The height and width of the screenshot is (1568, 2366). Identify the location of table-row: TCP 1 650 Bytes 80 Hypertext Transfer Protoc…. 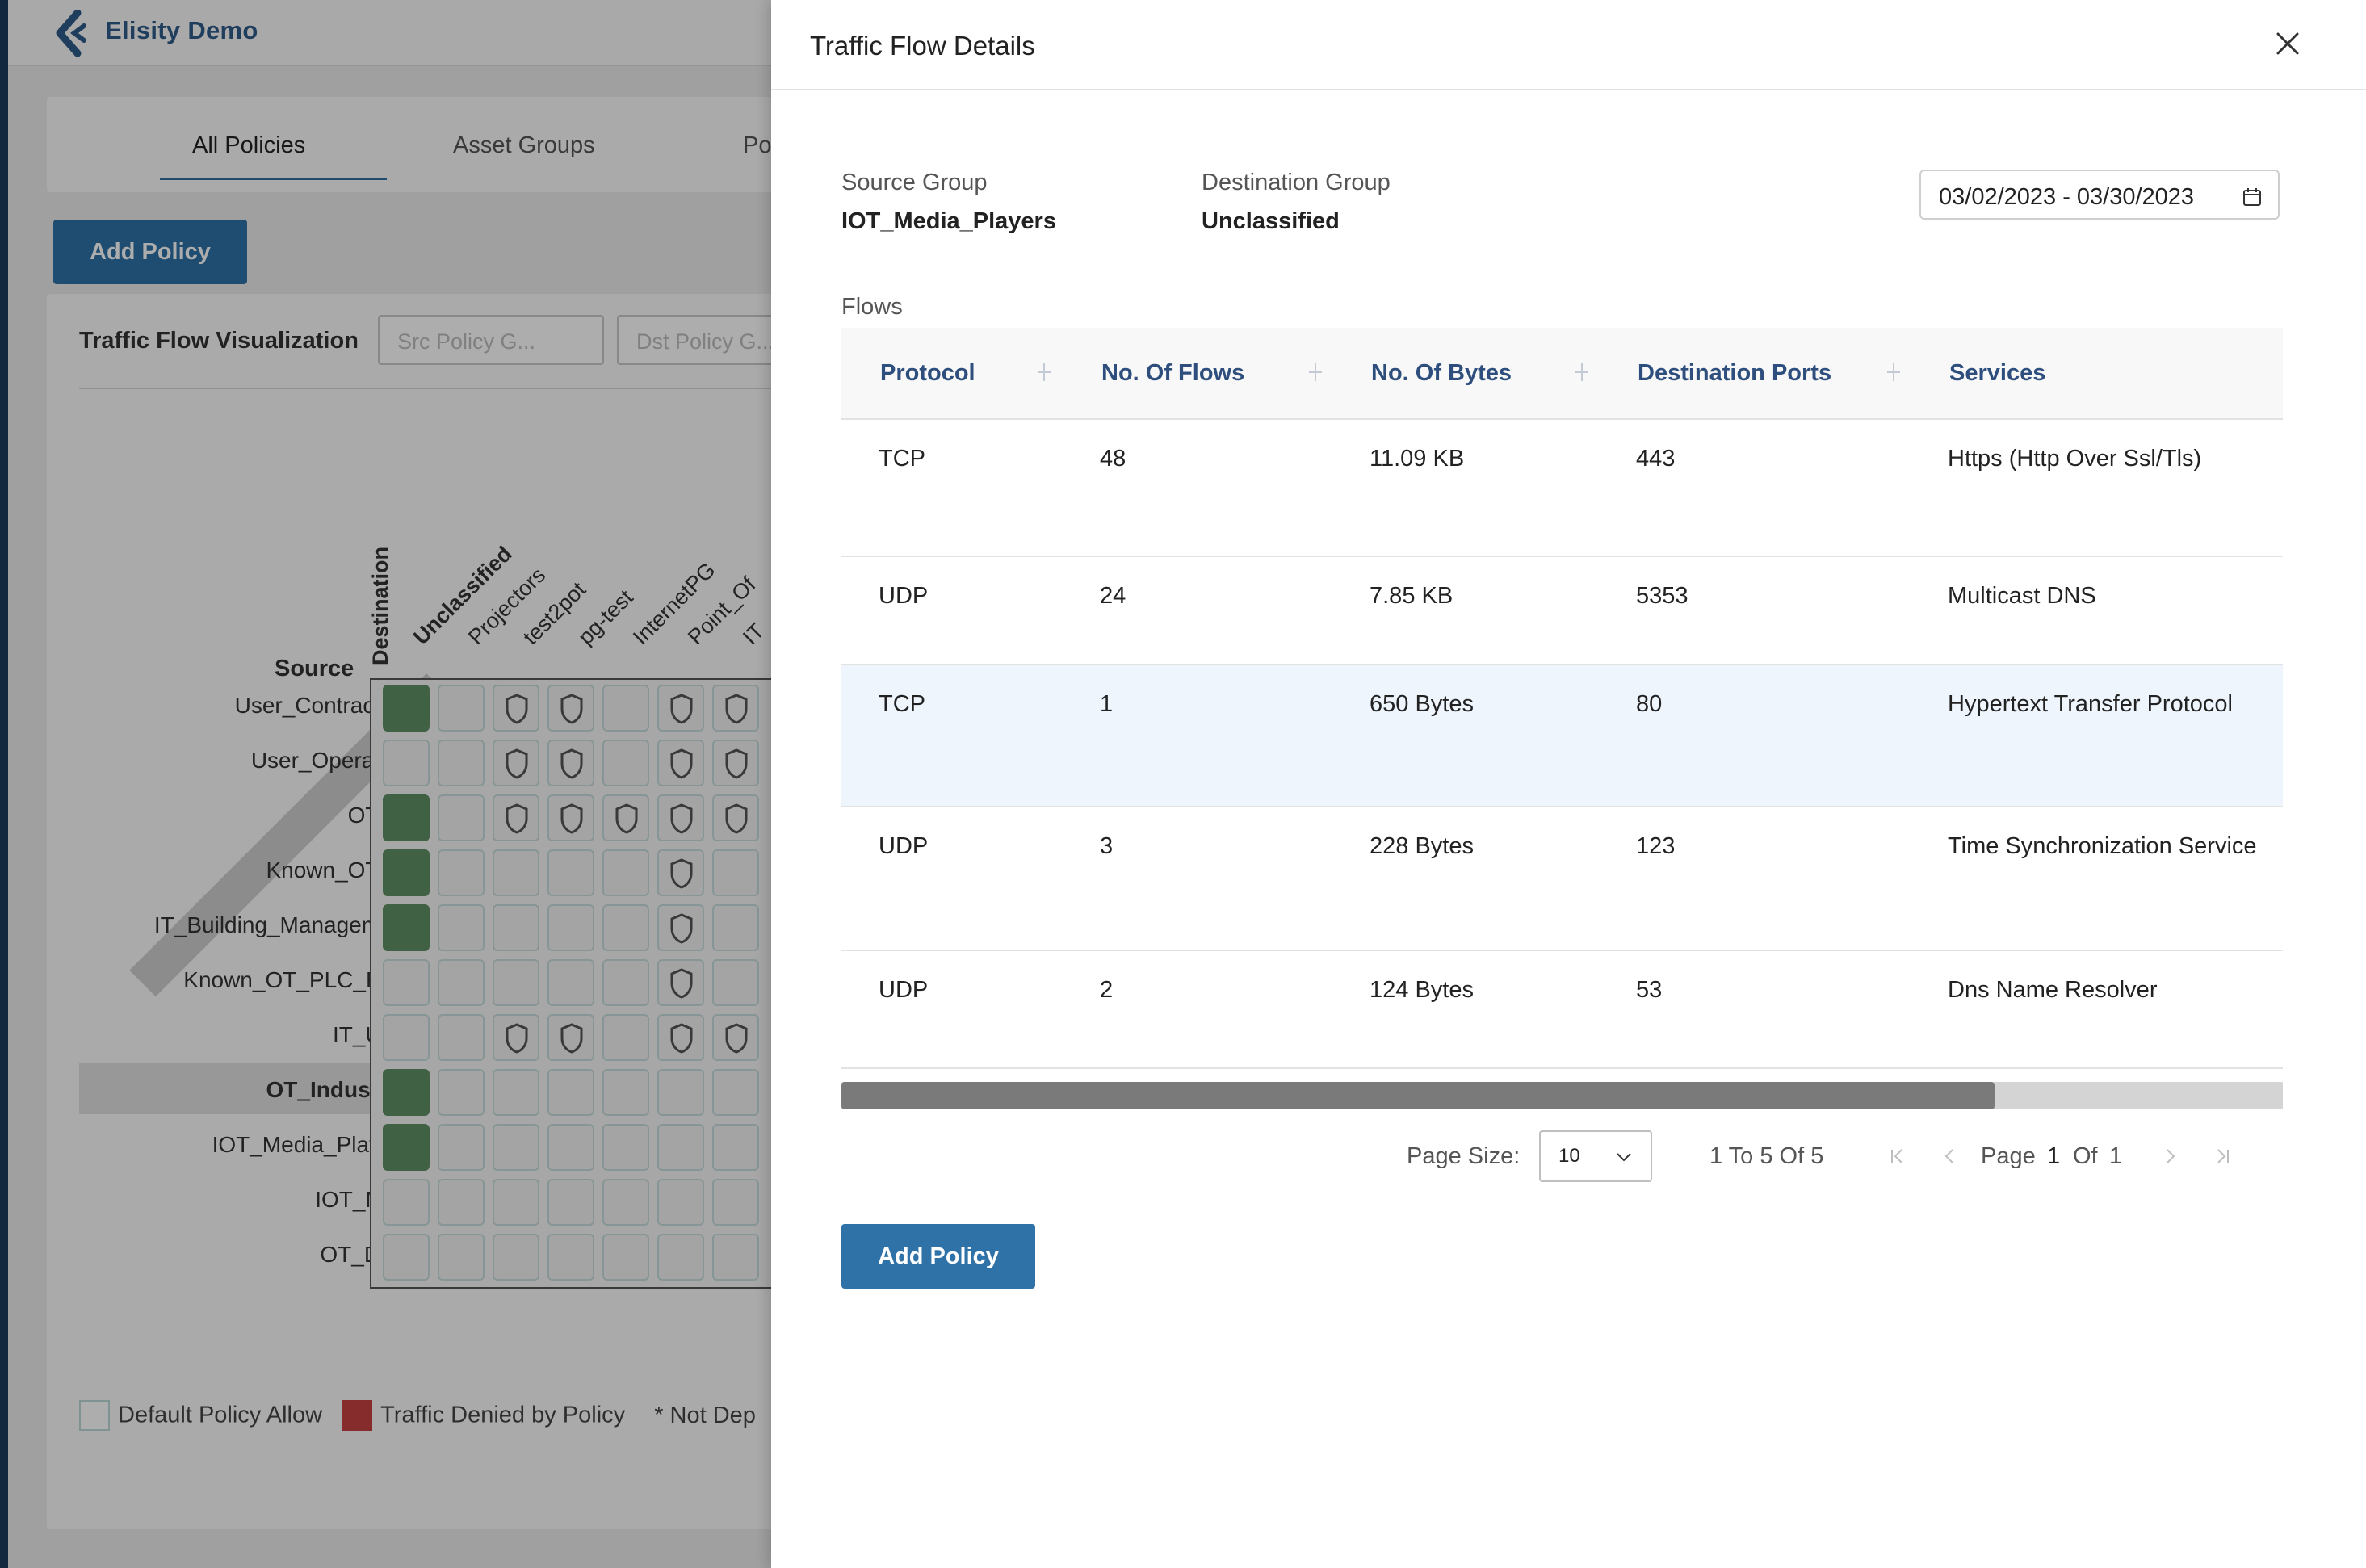
(1562, 736).